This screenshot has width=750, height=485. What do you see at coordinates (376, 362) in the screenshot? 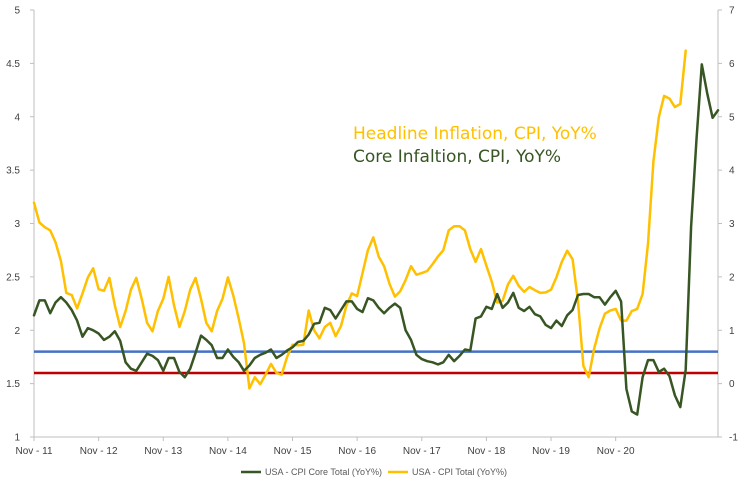
I see `reference-lines` at bounding box center [376, 362].